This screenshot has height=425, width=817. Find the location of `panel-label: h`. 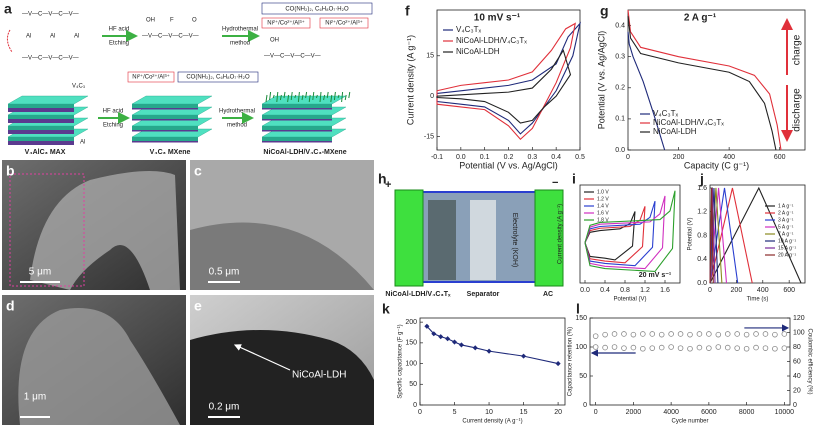

panel-label: h is located at coordinates (382, 179).